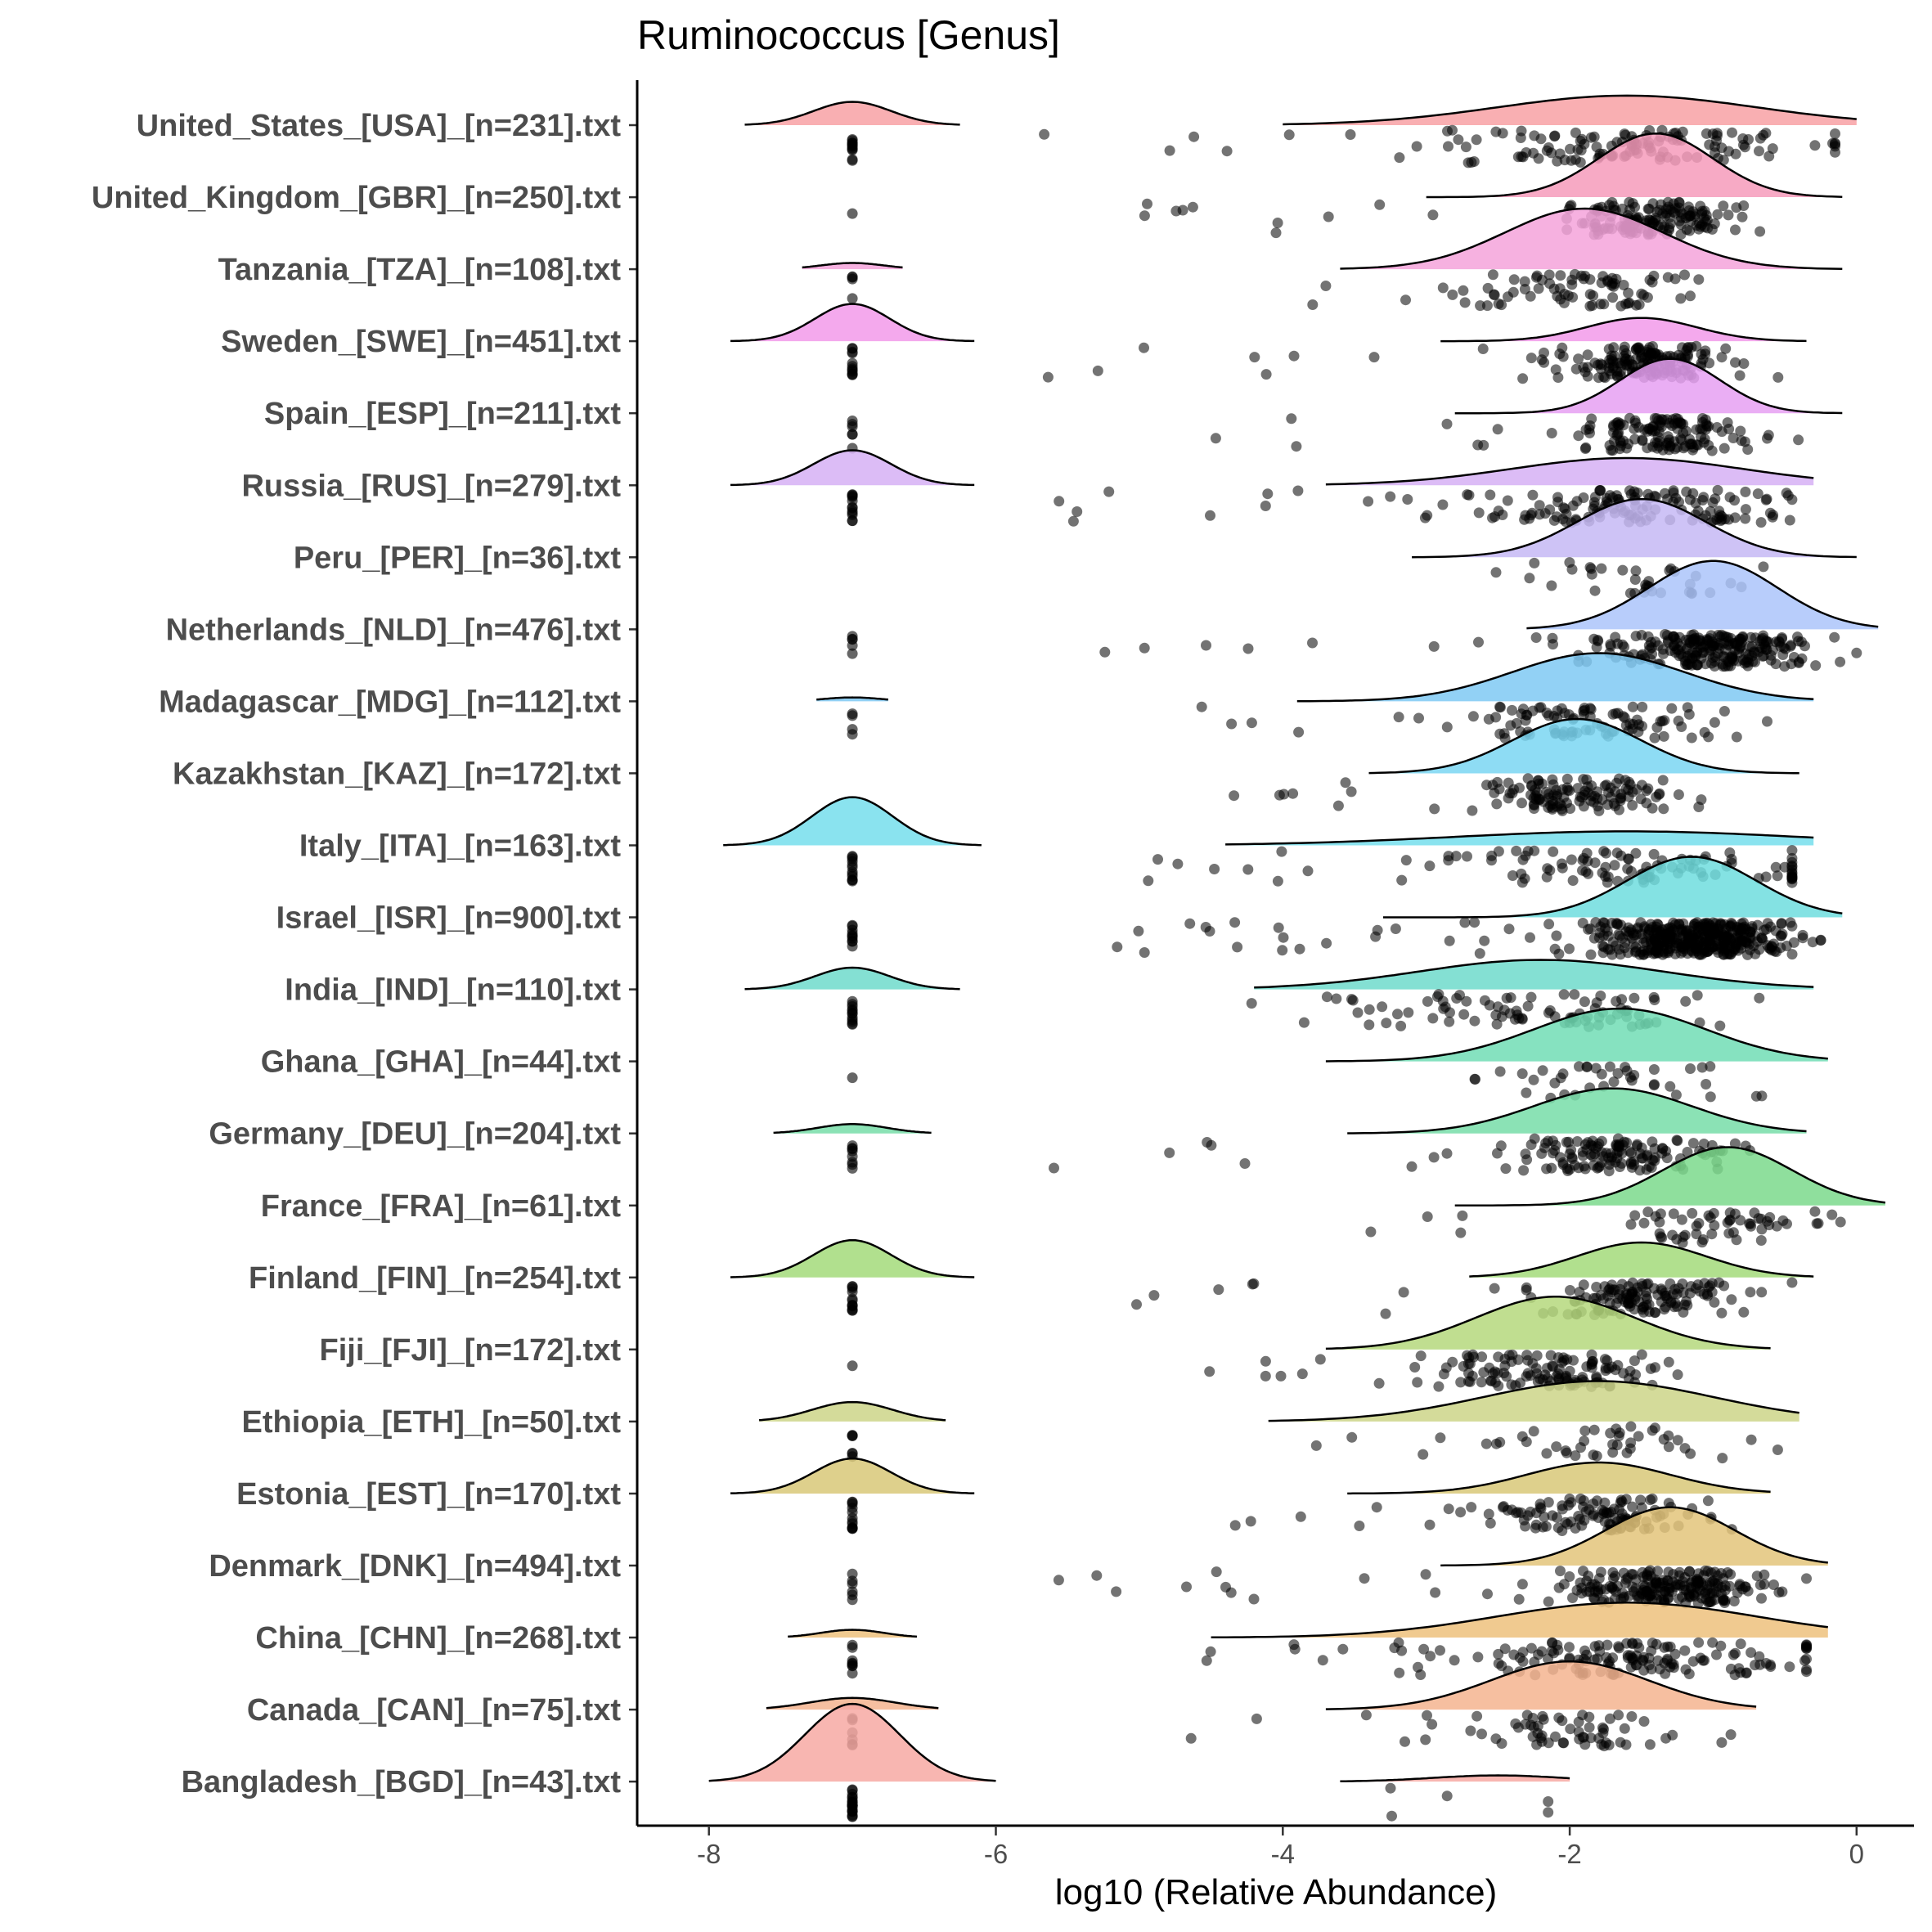 The image size is (1932, 1932). I want to click on density-outline, so click(1541, 1685).